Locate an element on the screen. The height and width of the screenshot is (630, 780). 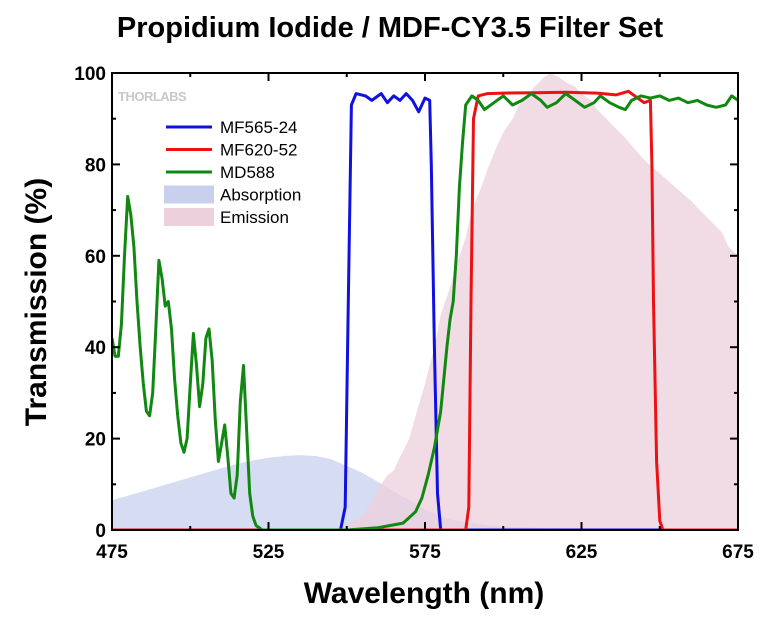
y-tick-label: 20 is located at coordinates (95, 440).